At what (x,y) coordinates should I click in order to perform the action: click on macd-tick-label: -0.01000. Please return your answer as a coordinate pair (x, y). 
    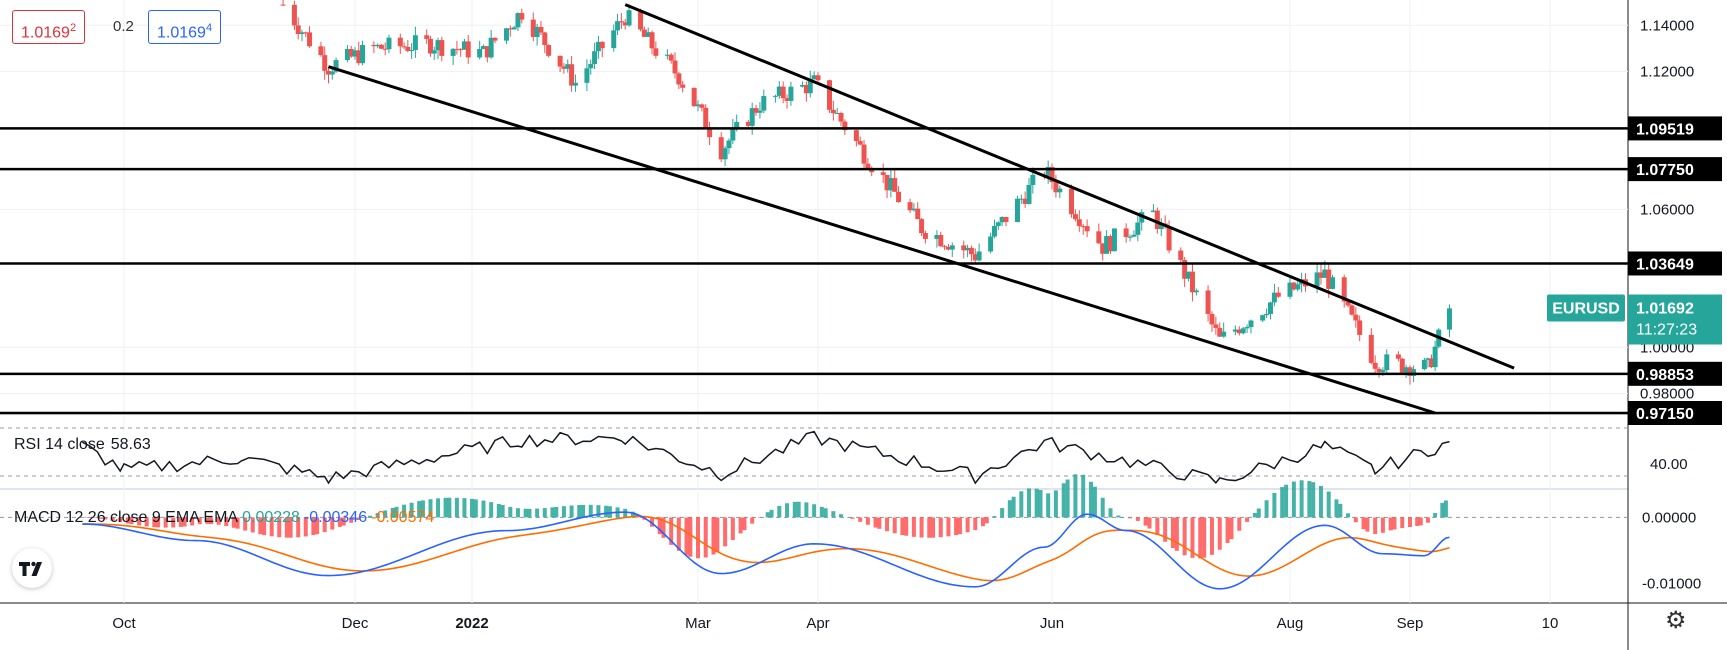
    Looking at the image, I should click on (1671, 583).